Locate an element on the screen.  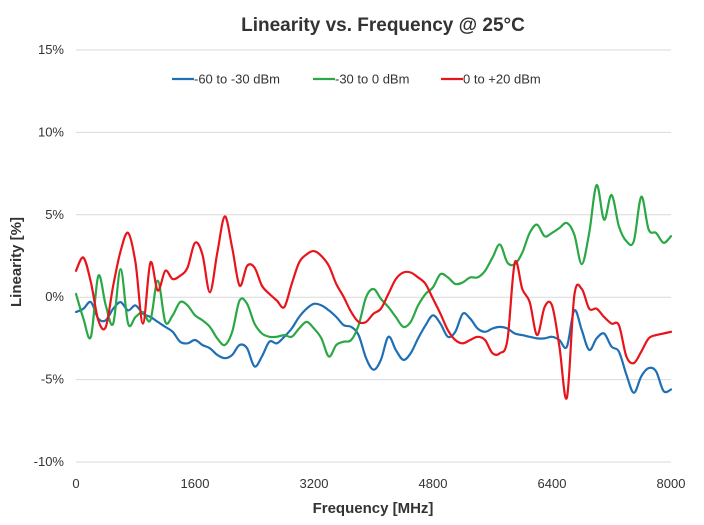
y-tick-label: 15% is located at coordinates (51, 49).